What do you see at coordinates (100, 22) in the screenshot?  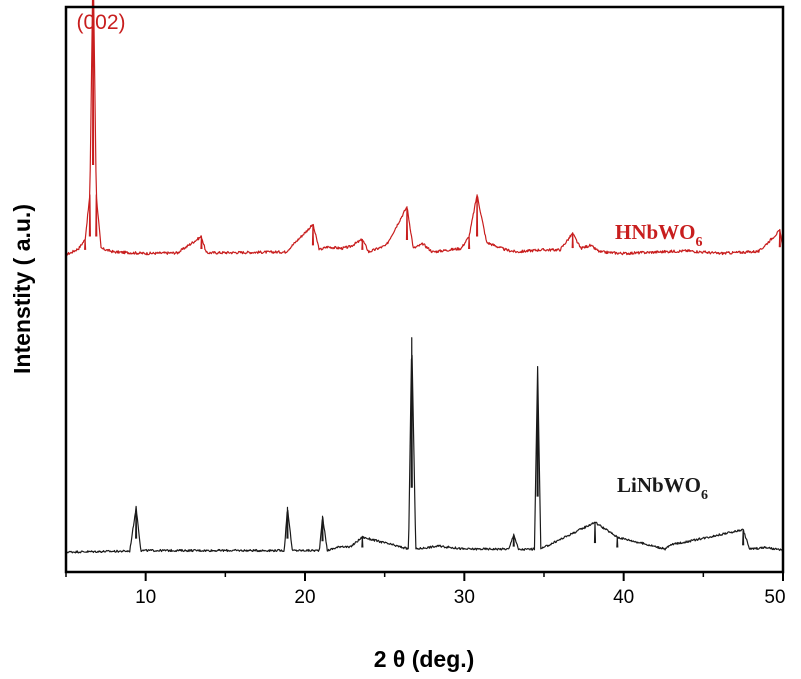 I see `peak-label-002: (002)` at bounding box center [100, 22].